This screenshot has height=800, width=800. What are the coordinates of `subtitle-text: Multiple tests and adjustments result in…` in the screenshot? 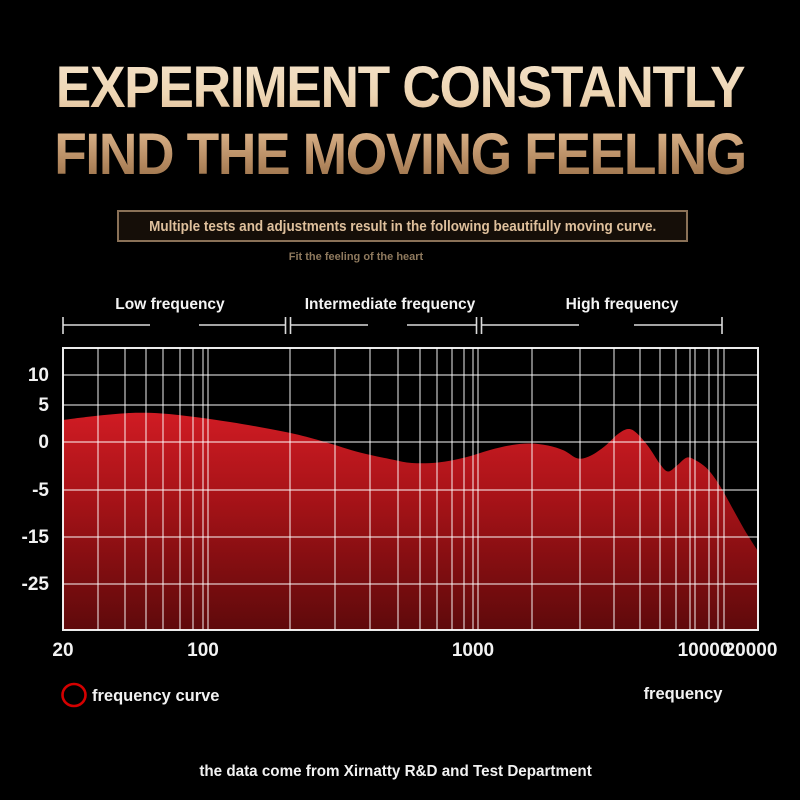 It's located at (402, 226).